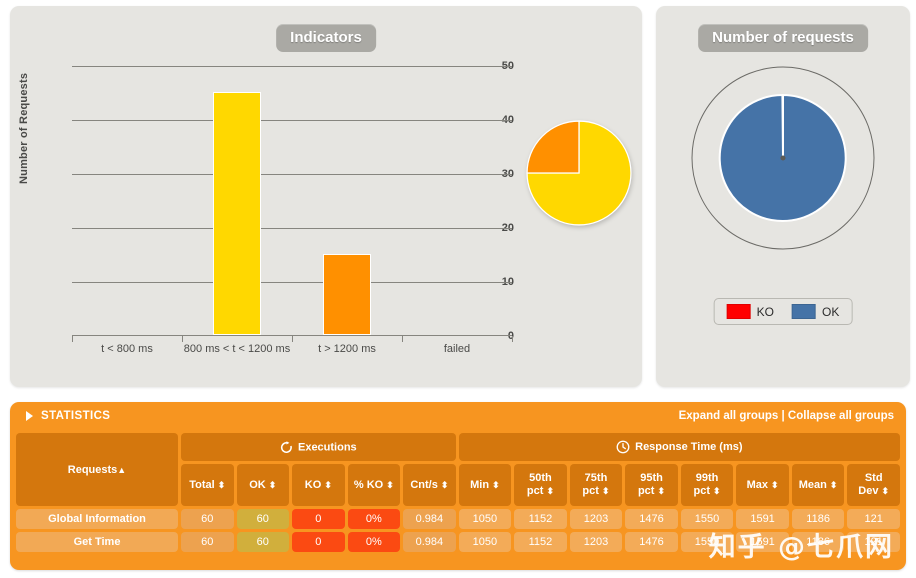 The image size is (916, 578). I want to click on column-header-mean: Mean ⬍, so click(818, 485).